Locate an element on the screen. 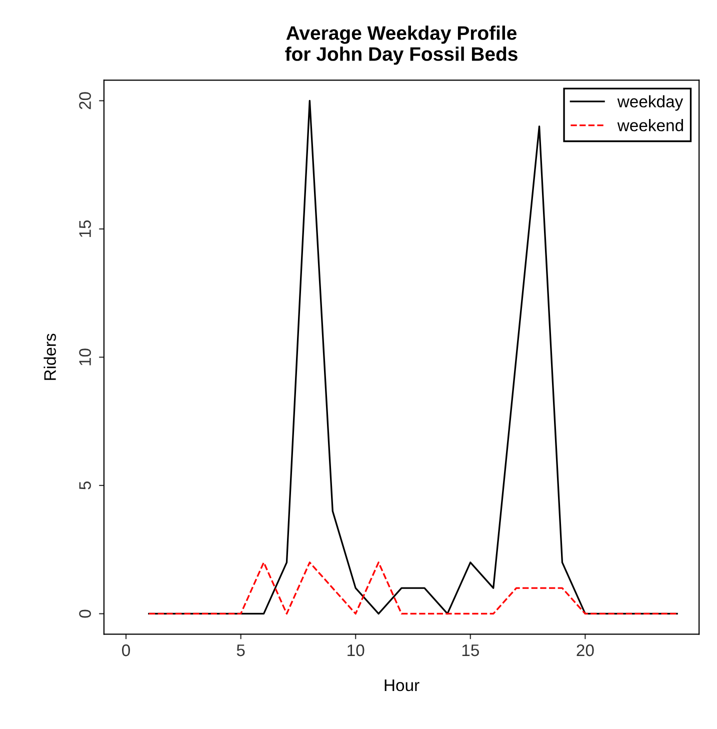 Image resolution: width=717 pixels, height=729 pixels. x-tick-label: 20 is located at coordinates (585, 650).